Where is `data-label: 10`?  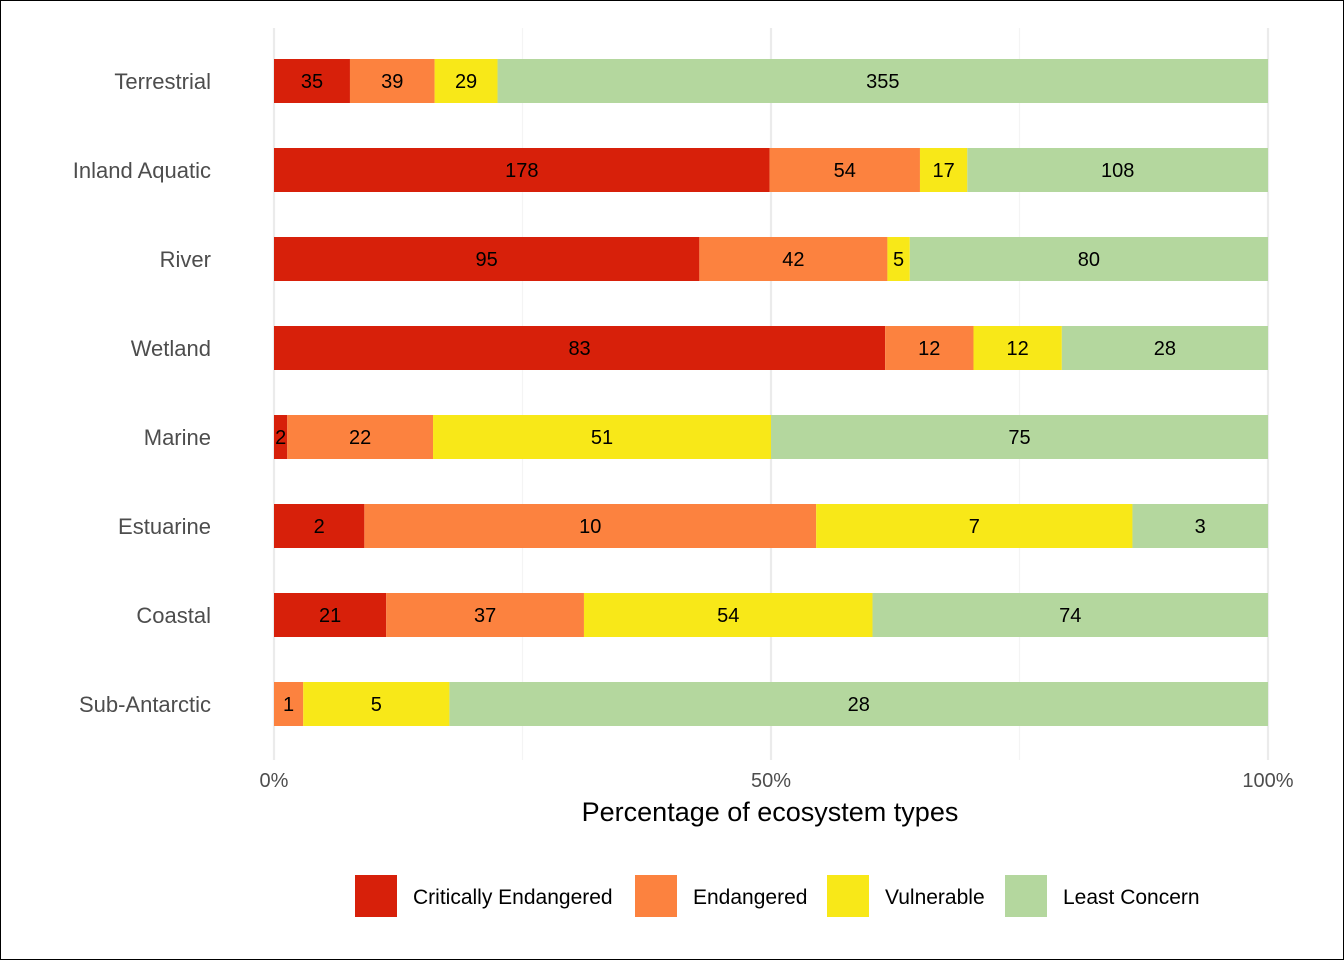
data-label: 10 is located at coordinates (590, 527).